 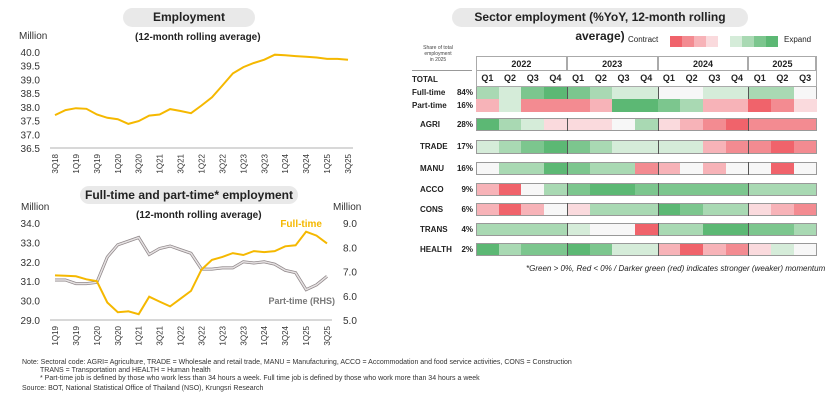 I want to click on share-header-line: Share of total, so click(x=438, y=48).